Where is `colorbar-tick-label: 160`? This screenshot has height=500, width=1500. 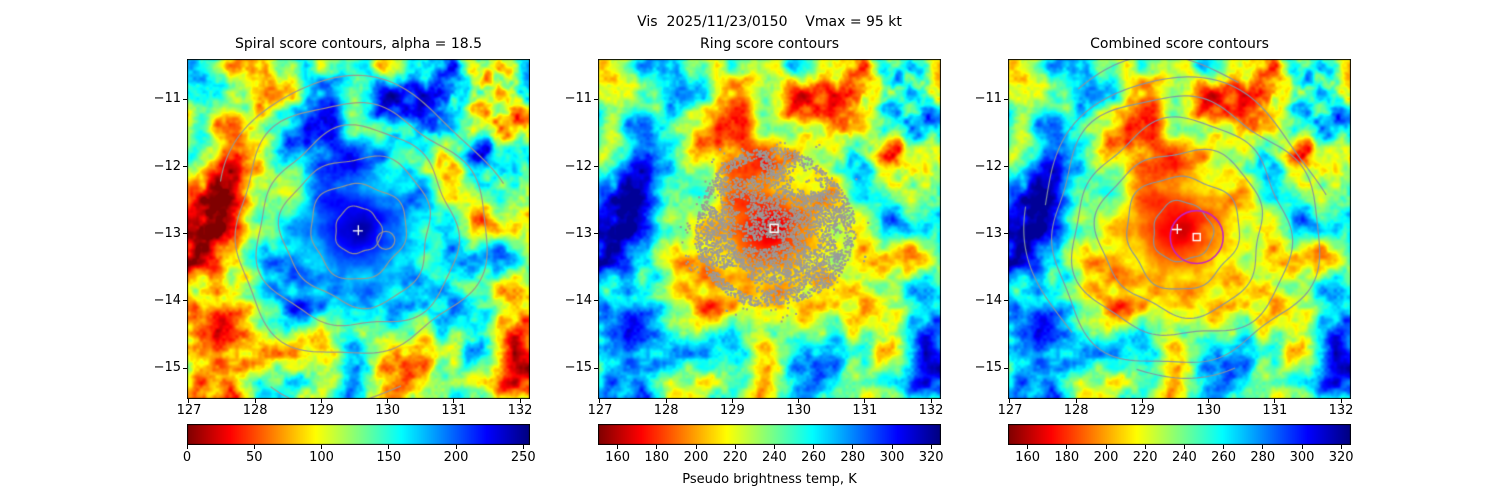 colorbar-tick-label: 160 is located at coordinates (617, 457).